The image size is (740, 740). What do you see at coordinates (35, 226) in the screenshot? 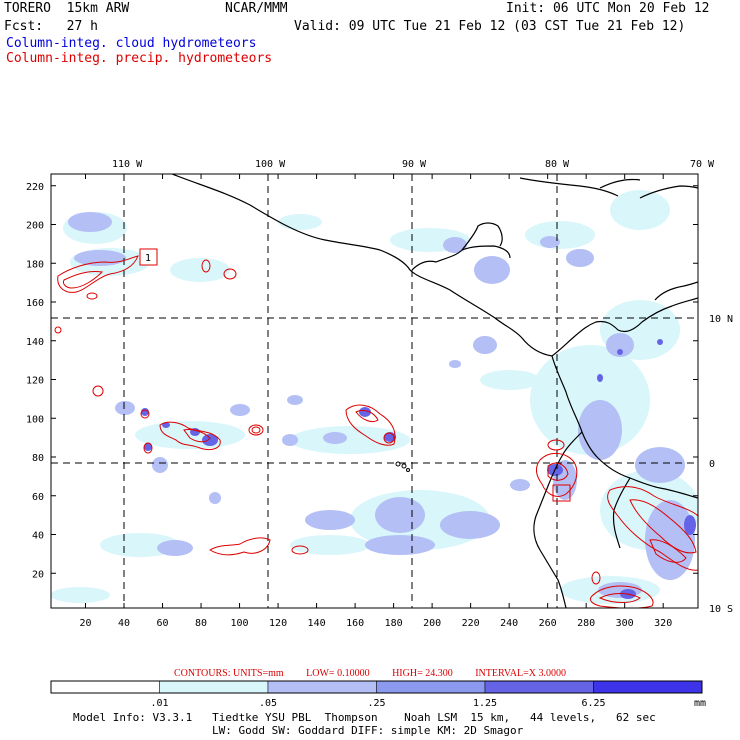
I see `y-tick-label: 200` at bounding box center [35, 226].